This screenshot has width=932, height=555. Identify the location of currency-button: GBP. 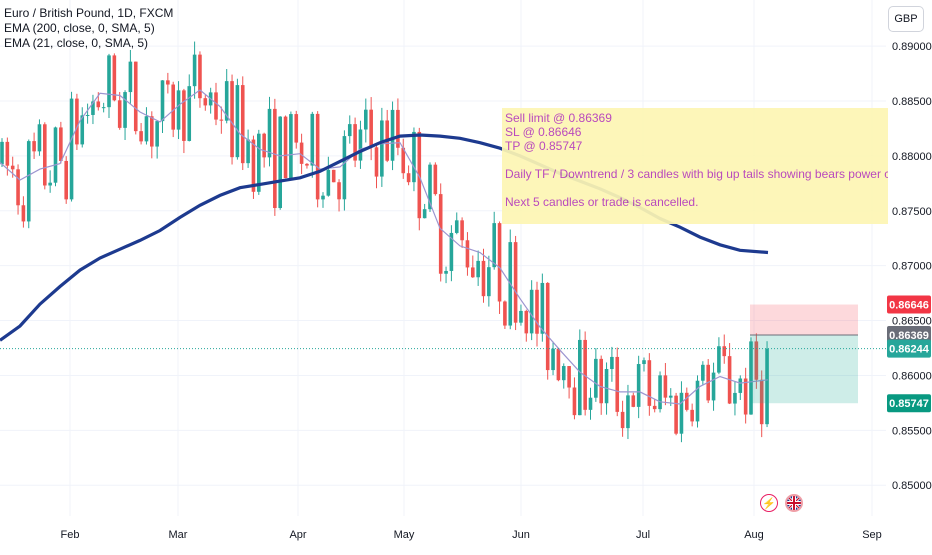
(906, 19).